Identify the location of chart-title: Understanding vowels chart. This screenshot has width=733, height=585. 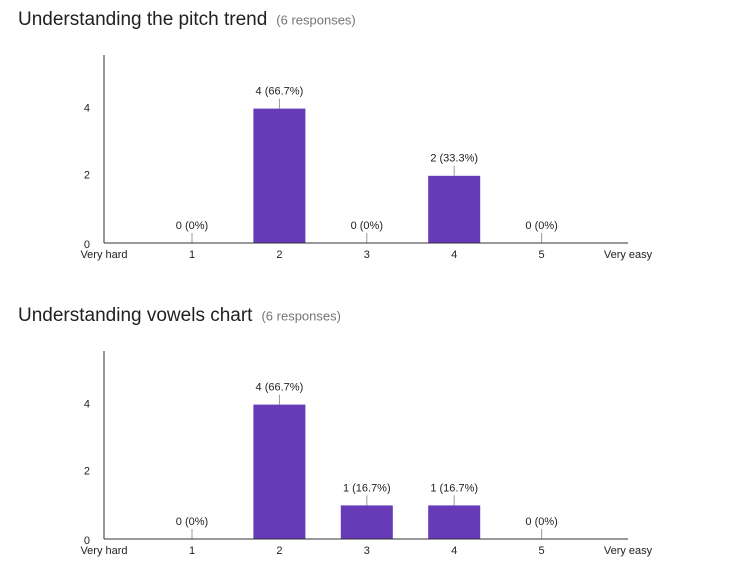
(135, 315).